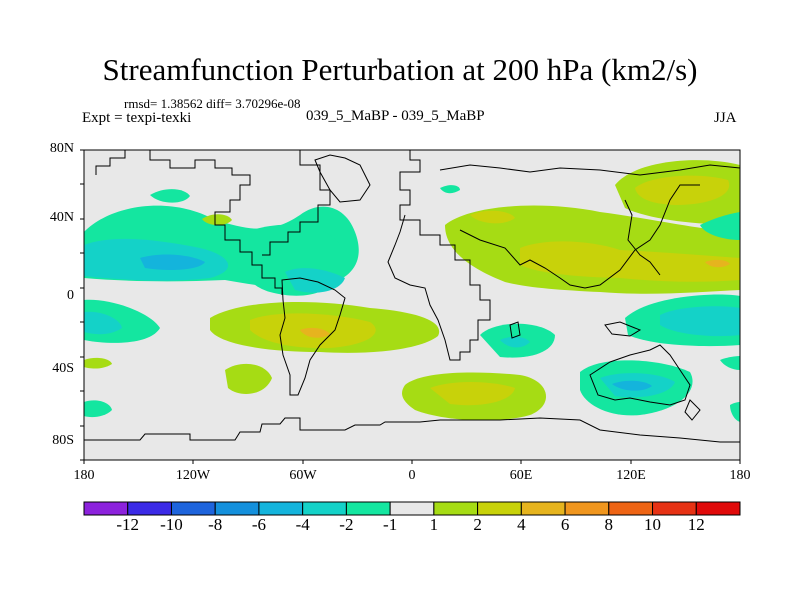 The image size is (800, 600). I want to click on lon-tick-120e: 120E, so click(631, 475).